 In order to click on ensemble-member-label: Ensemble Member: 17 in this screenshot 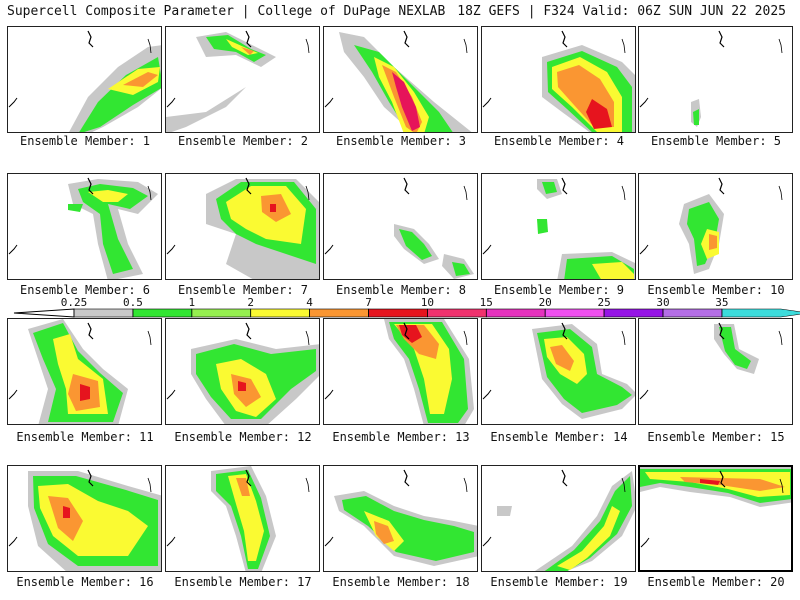, I will do `click(243, 582)`.